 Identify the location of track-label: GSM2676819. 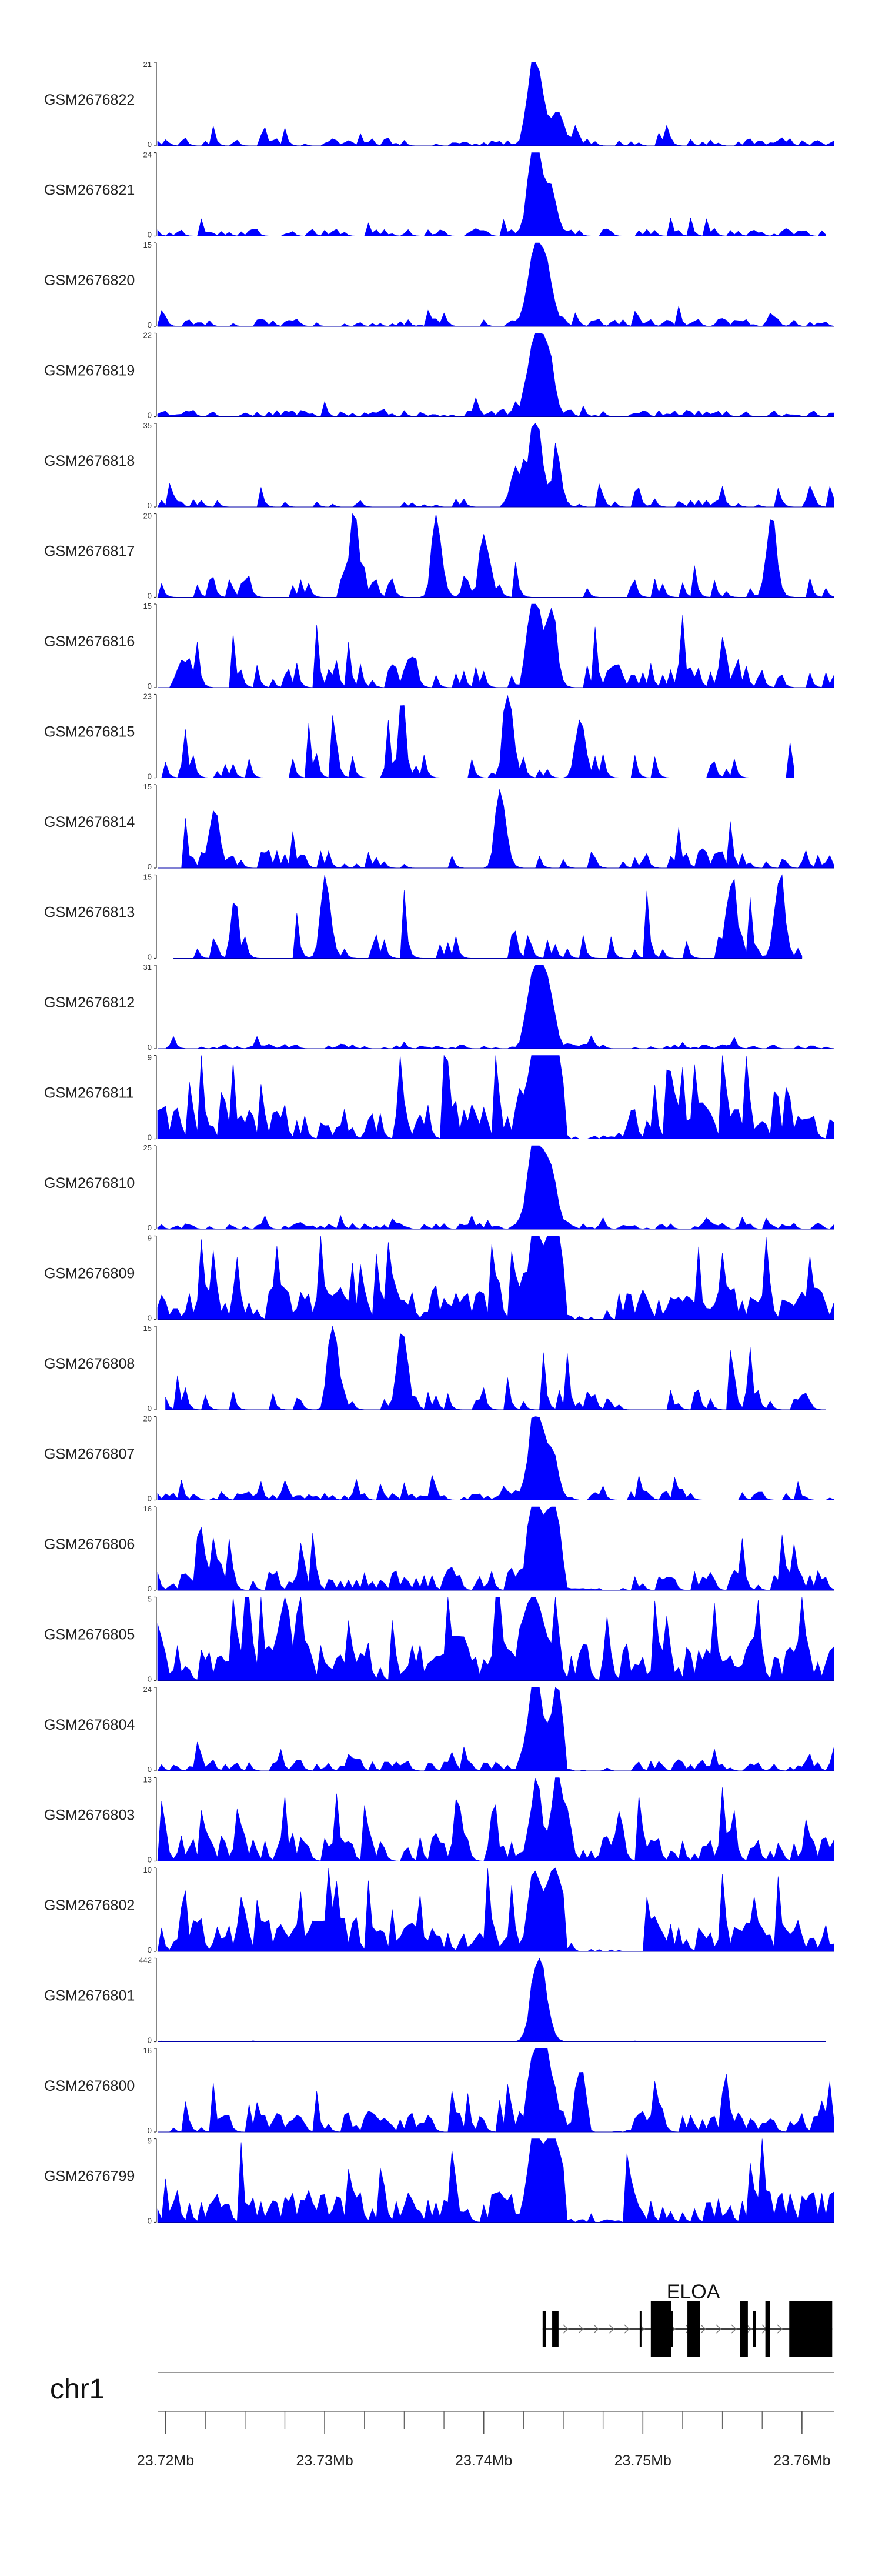
(89, 371).